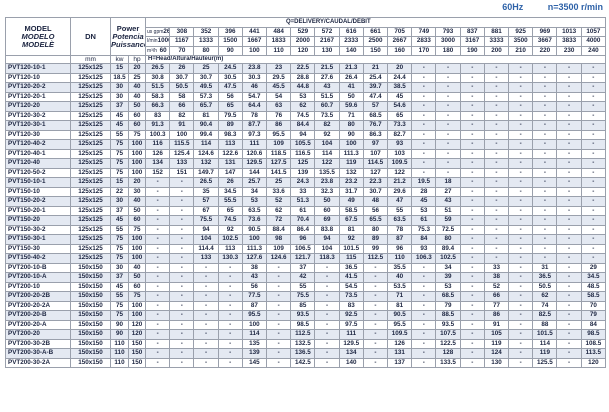 This screenshot has height=412, width=609. I want to click on model-cell: PVT200-10-B, so click(38, 267).